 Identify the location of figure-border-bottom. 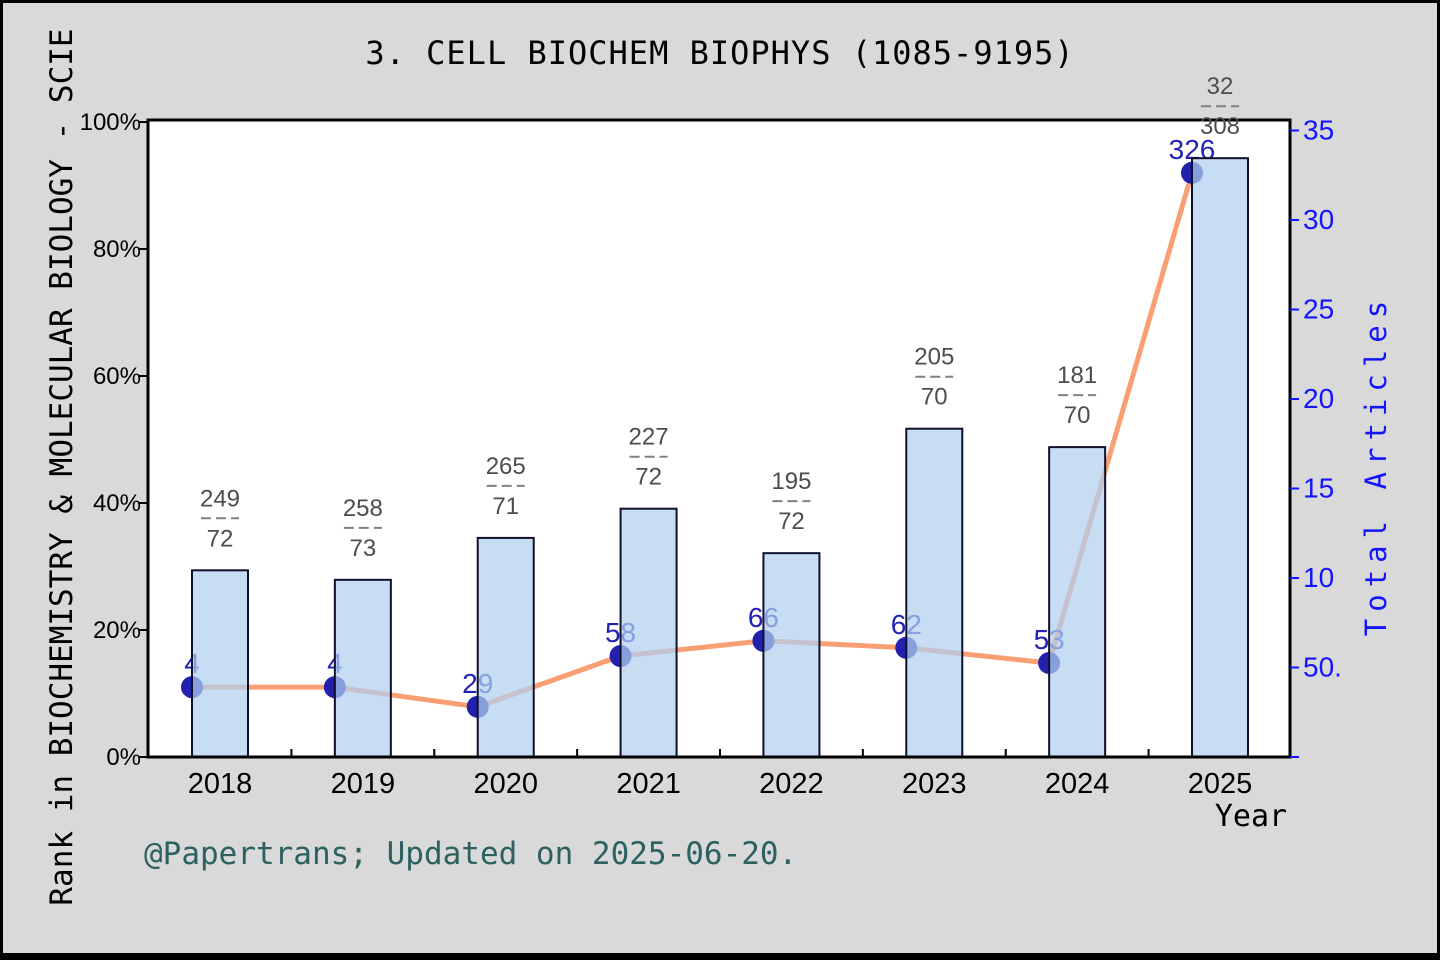
(720, 956).